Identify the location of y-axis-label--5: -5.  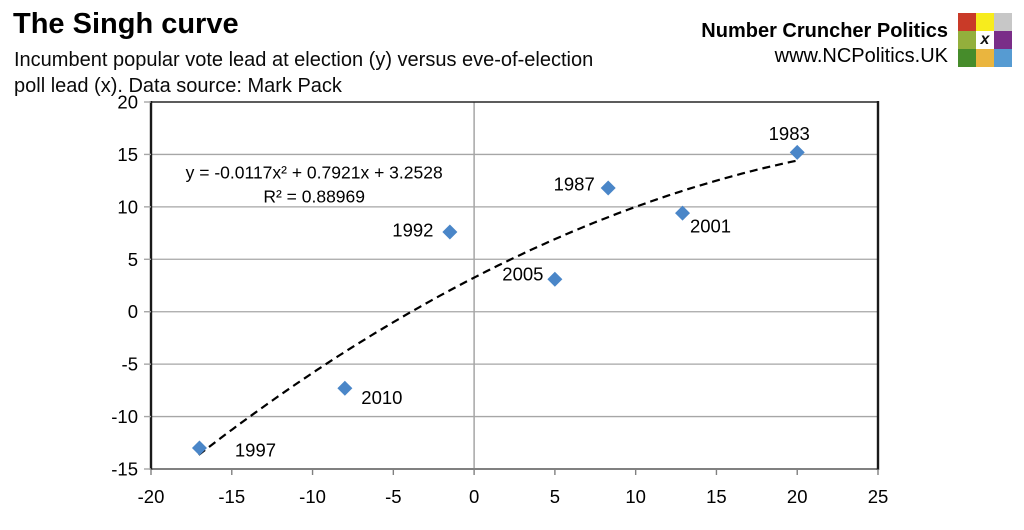
(130, 364).